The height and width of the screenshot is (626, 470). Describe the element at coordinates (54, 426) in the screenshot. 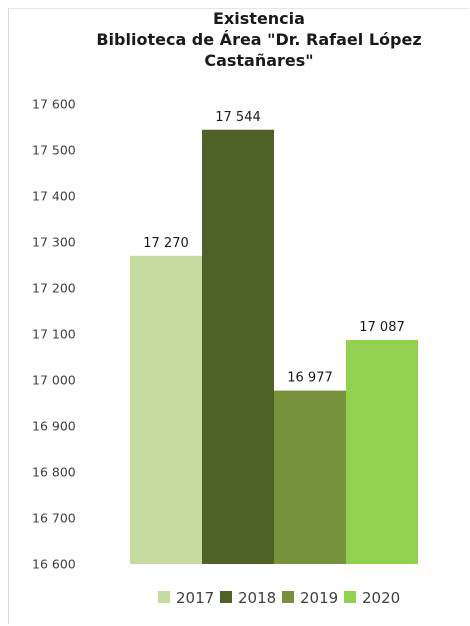

I see `y-tick-label: 16 900` at that location.